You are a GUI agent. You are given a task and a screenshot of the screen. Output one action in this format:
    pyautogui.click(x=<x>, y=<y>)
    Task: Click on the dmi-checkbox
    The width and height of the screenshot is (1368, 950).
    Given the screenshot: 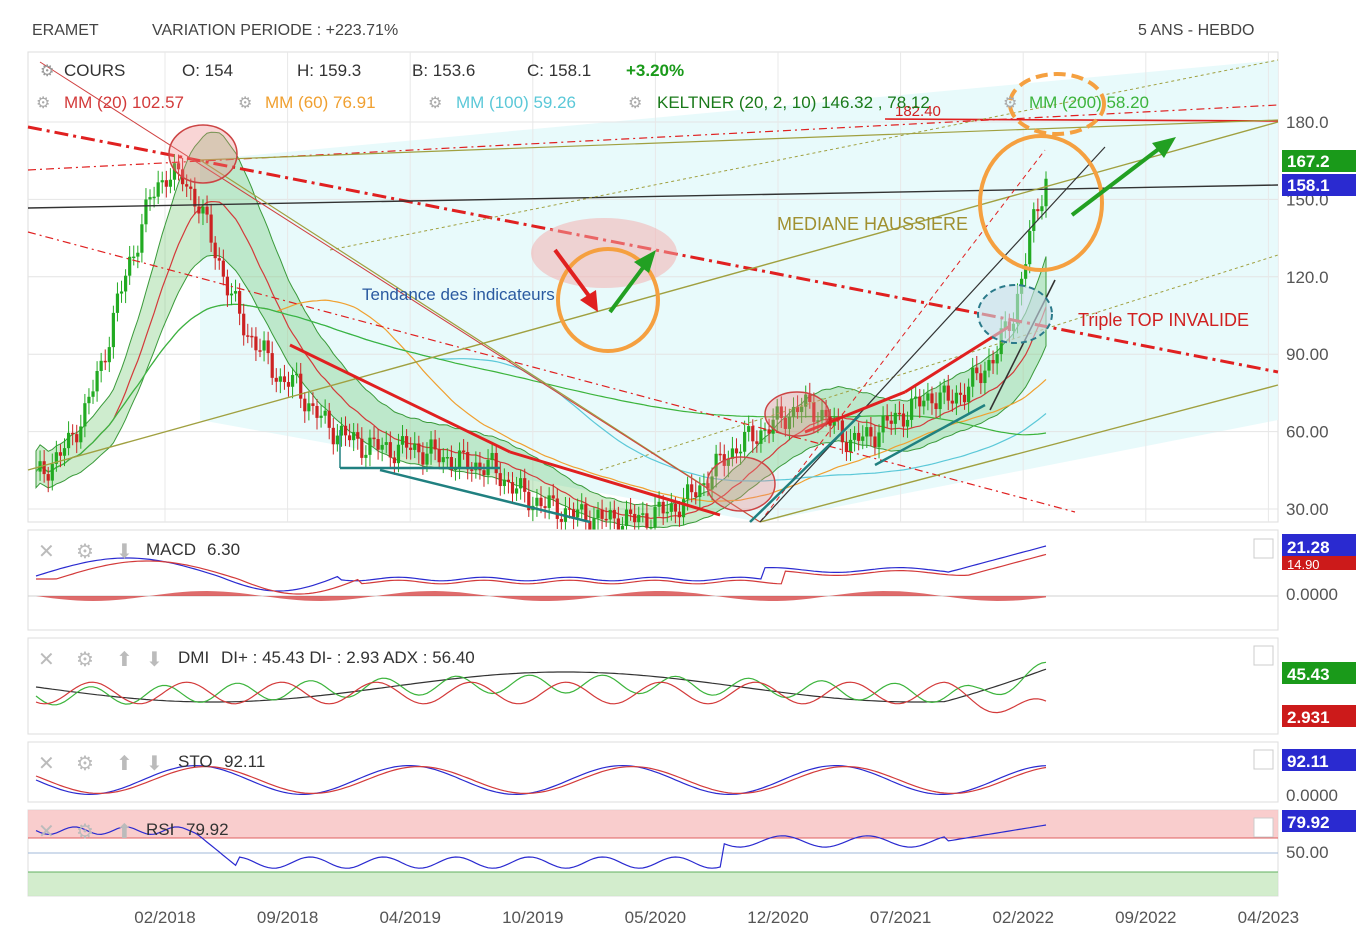 What is the action you would take?
    pyautogui.click(x=1263, y=655)
    